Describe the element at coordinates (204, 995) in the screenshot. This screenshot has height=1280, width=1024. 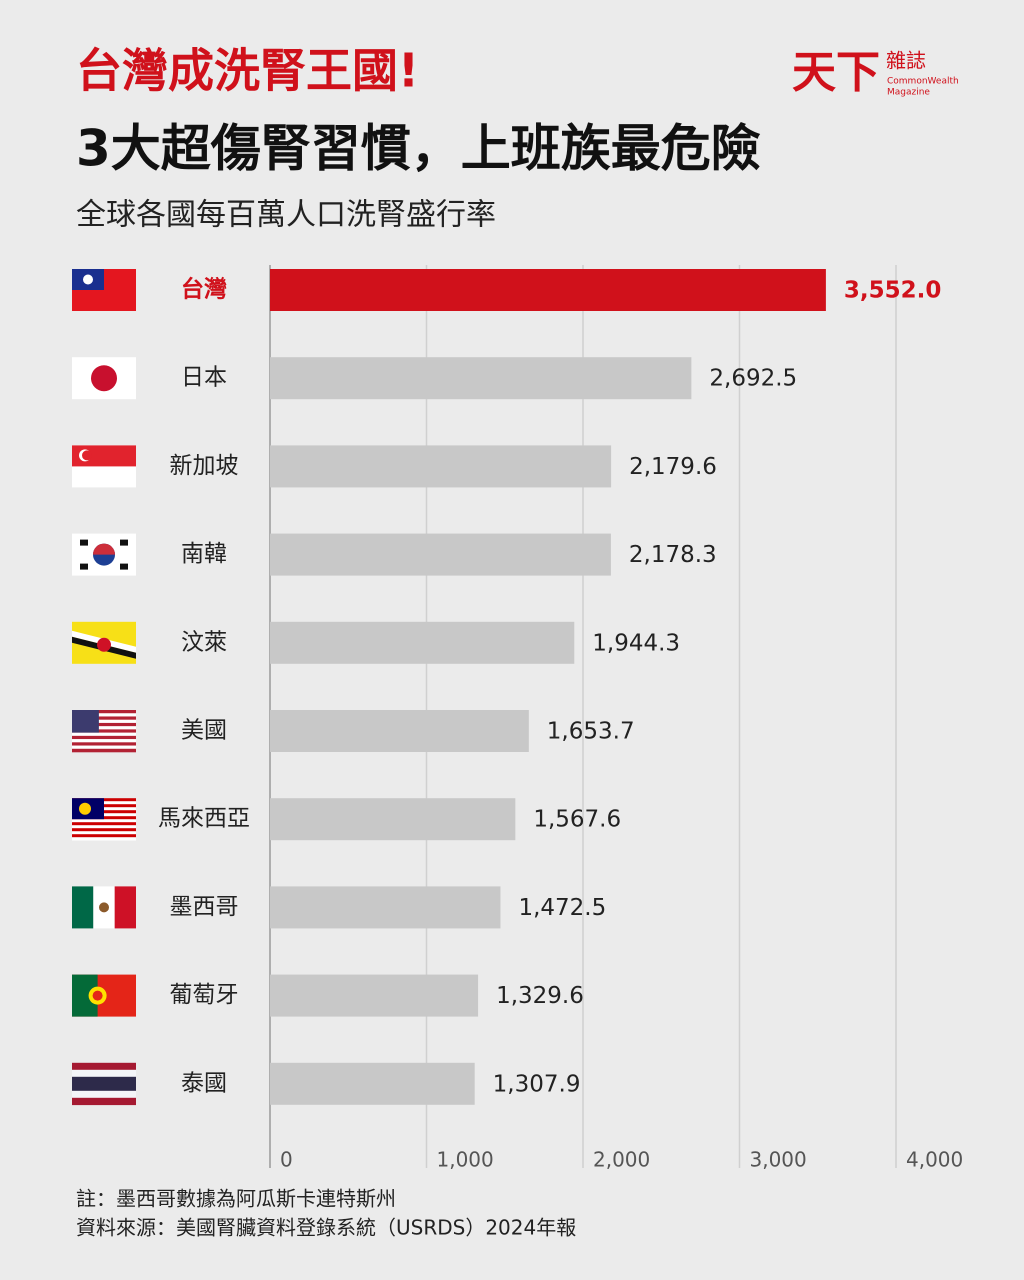
I see `y-tick-label: 葡萄牙` at that location.